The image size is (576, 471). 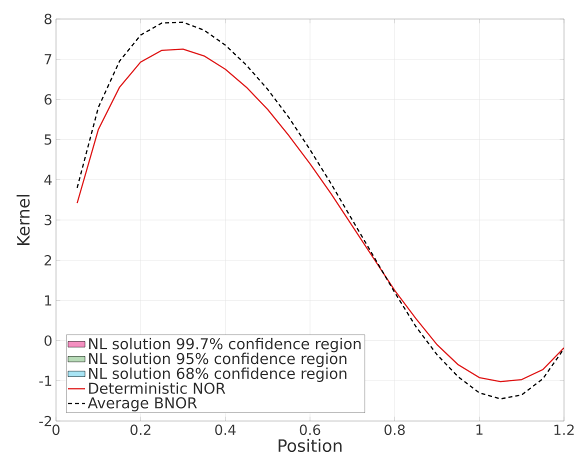 I want to click on y-tick-label: 5, so click(x=48, y=139).